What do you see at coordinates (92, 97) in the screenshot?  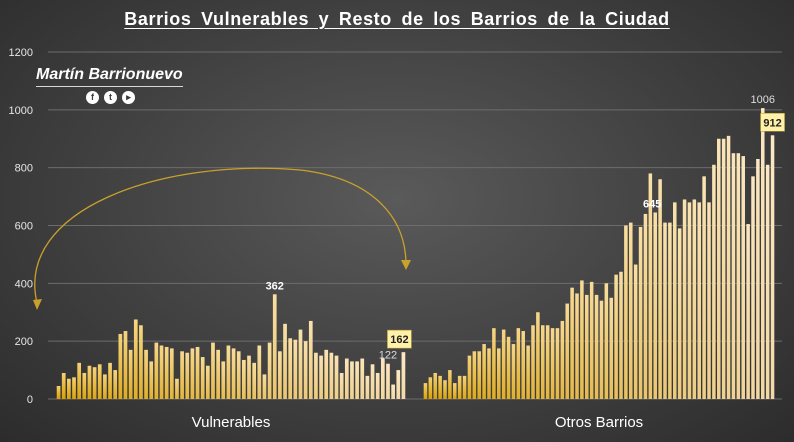 I see `facebook-icon: f` at bounding box center [92, 97].